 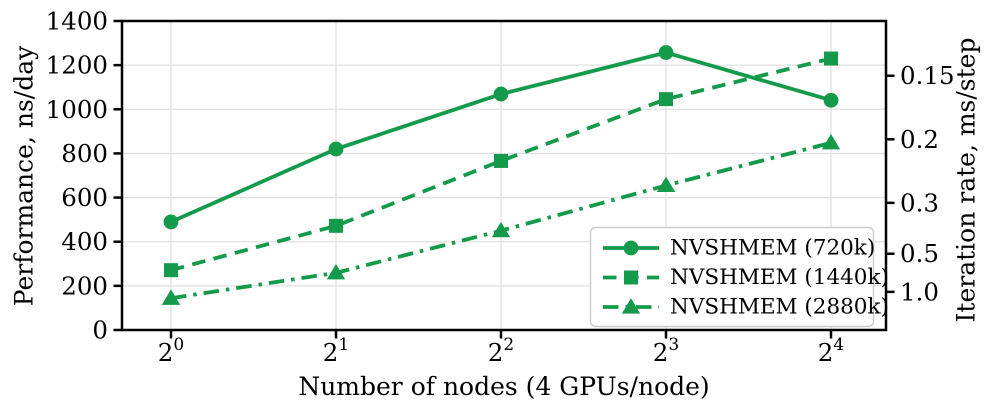 What do you see at coordinates (927, 75) in the screenshot?
I see `right-tick-label: 0.15` at bounding box center [927, 75].